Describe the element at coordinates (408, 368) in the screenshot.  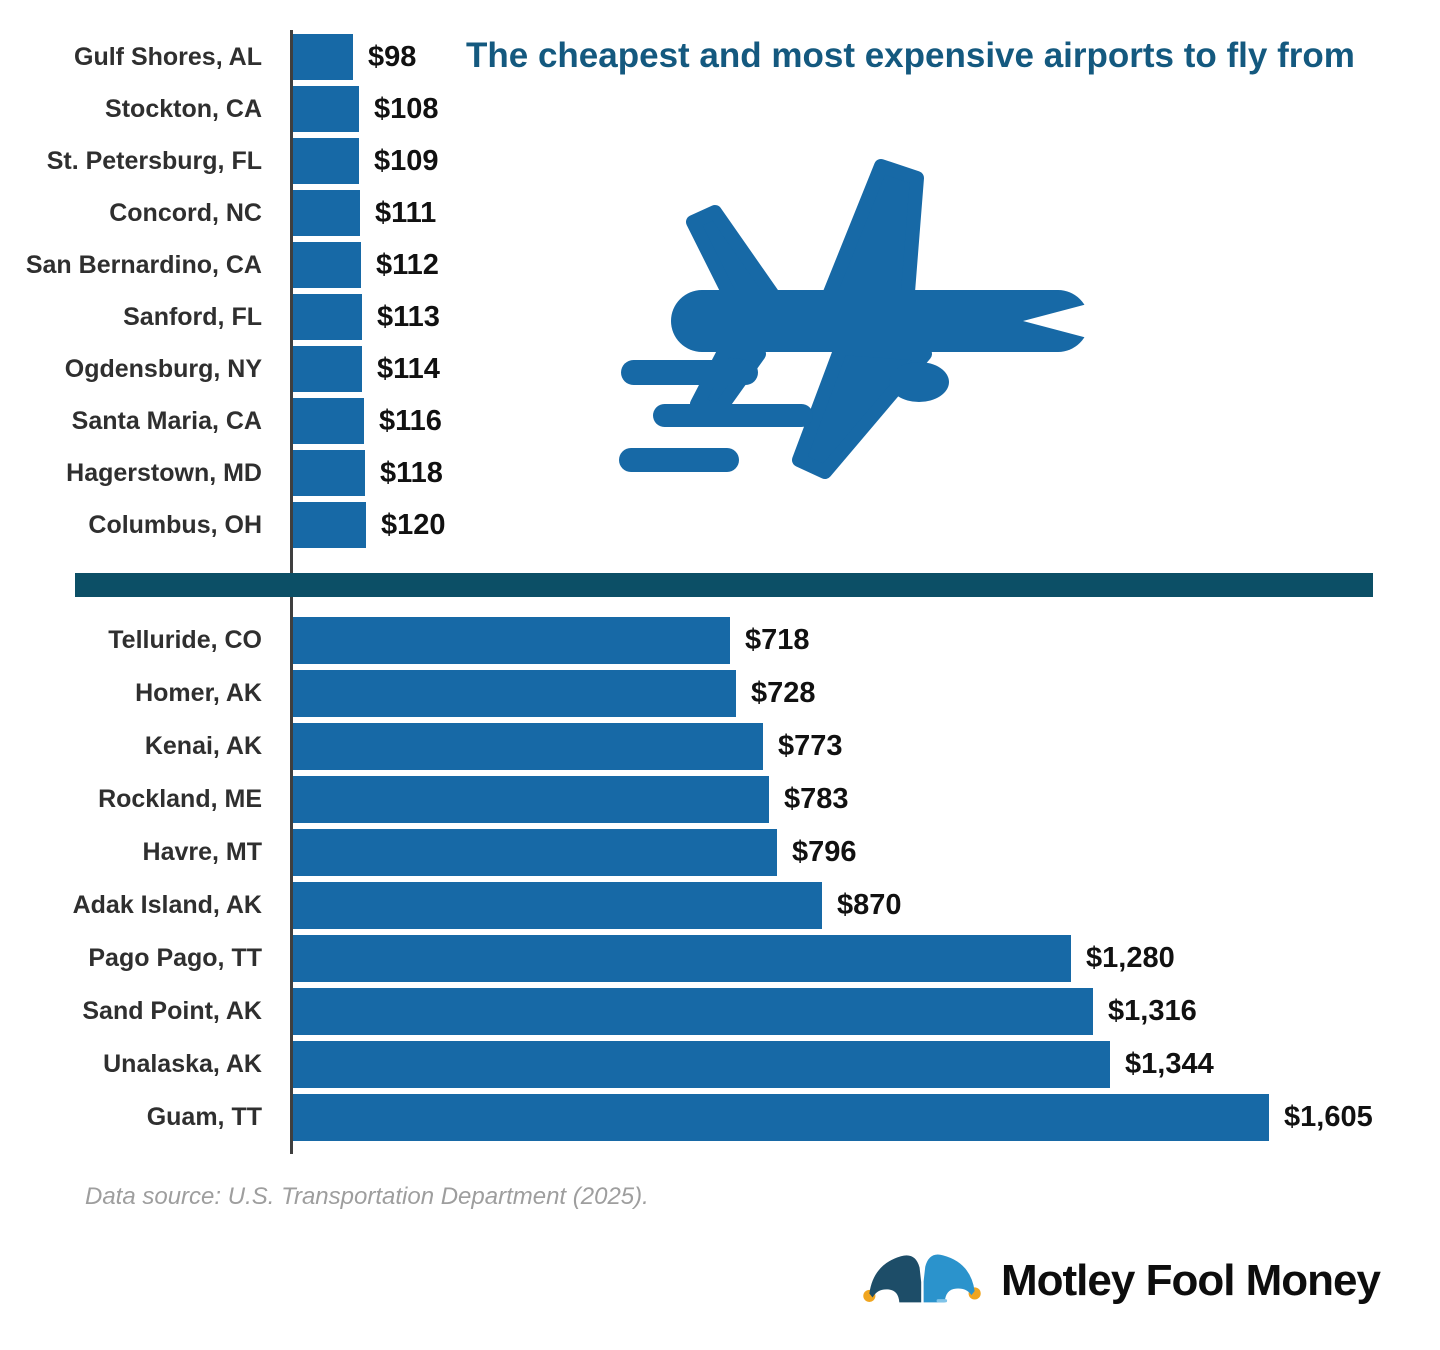
I see `price-label: $114` at that location.